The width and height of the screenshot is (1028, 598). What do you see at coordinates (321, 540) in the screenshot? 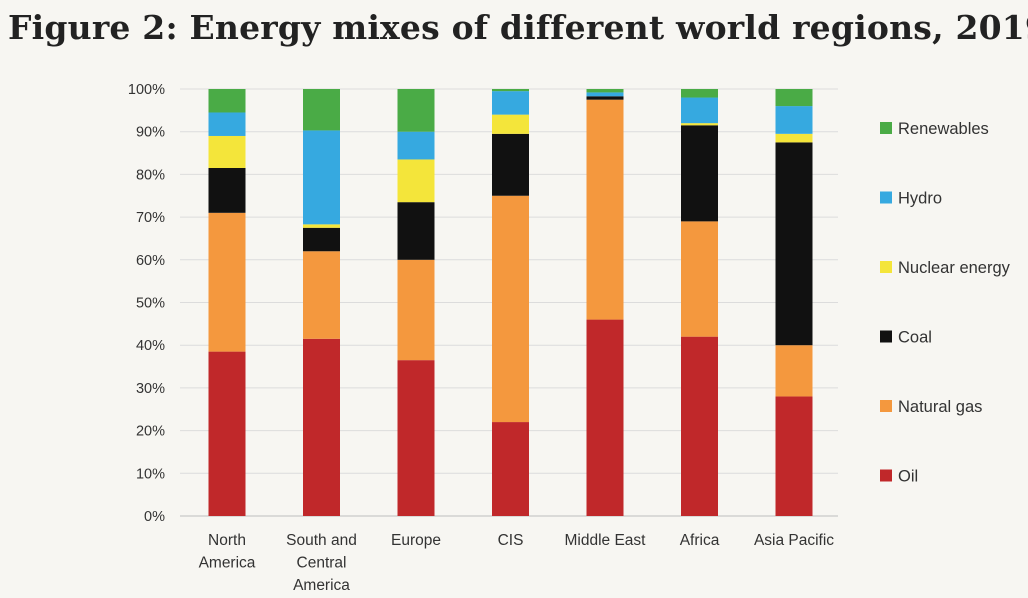
I see `x-tick-label: South and` at bounding box center [321, 540].